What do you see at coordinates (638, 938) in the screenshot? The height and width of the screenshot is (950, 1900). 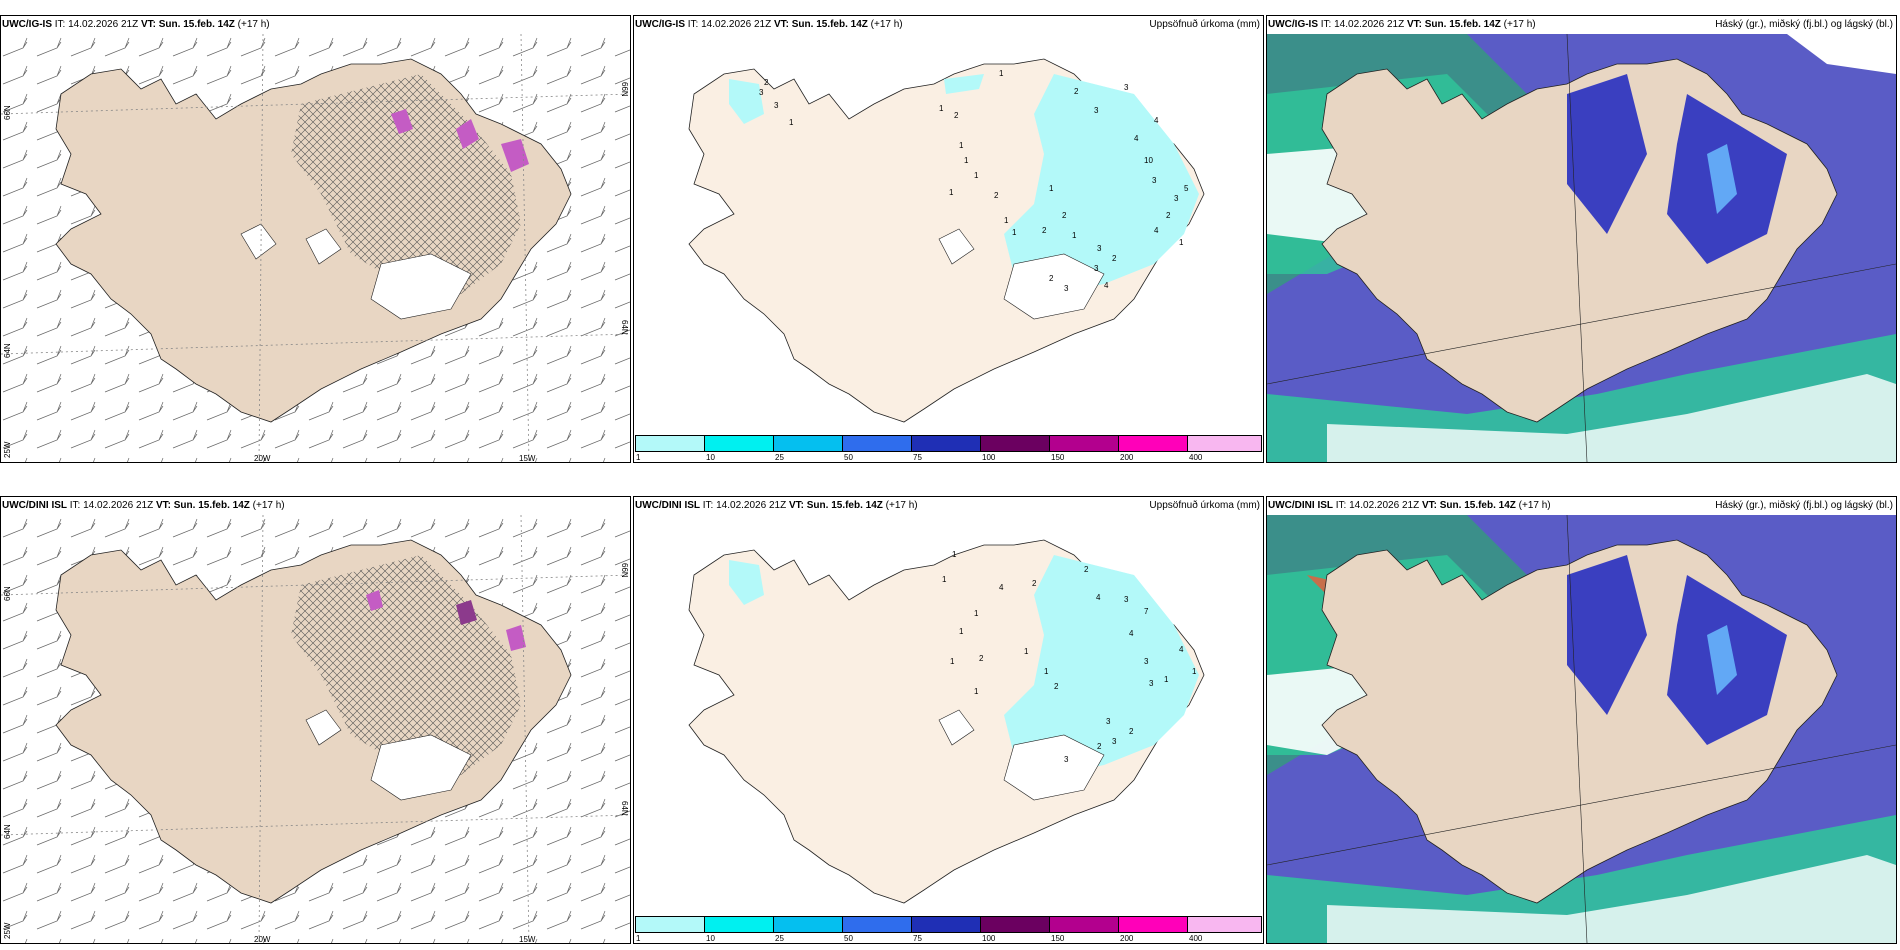 I see `cbar-tick: 1` at bounding box center [638, 938].